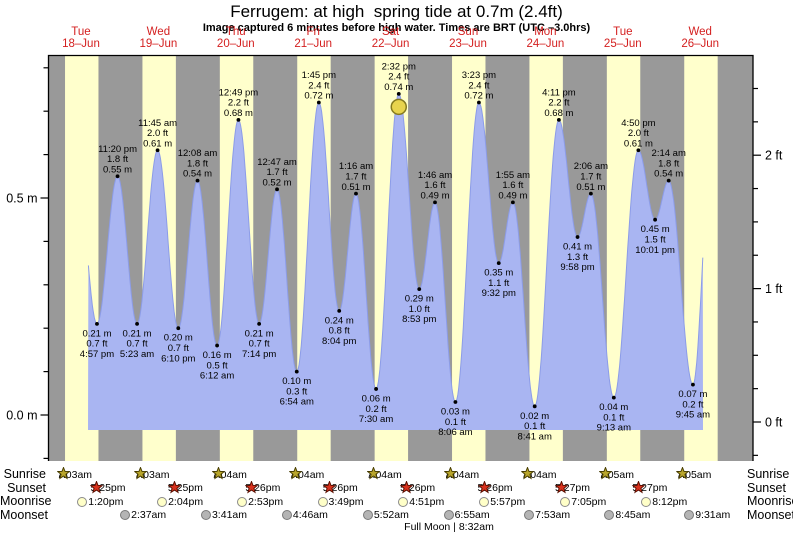 The width and height of the screenshot is (793, 537). I want to click on day-of-week: Tue, so click(81, 32).